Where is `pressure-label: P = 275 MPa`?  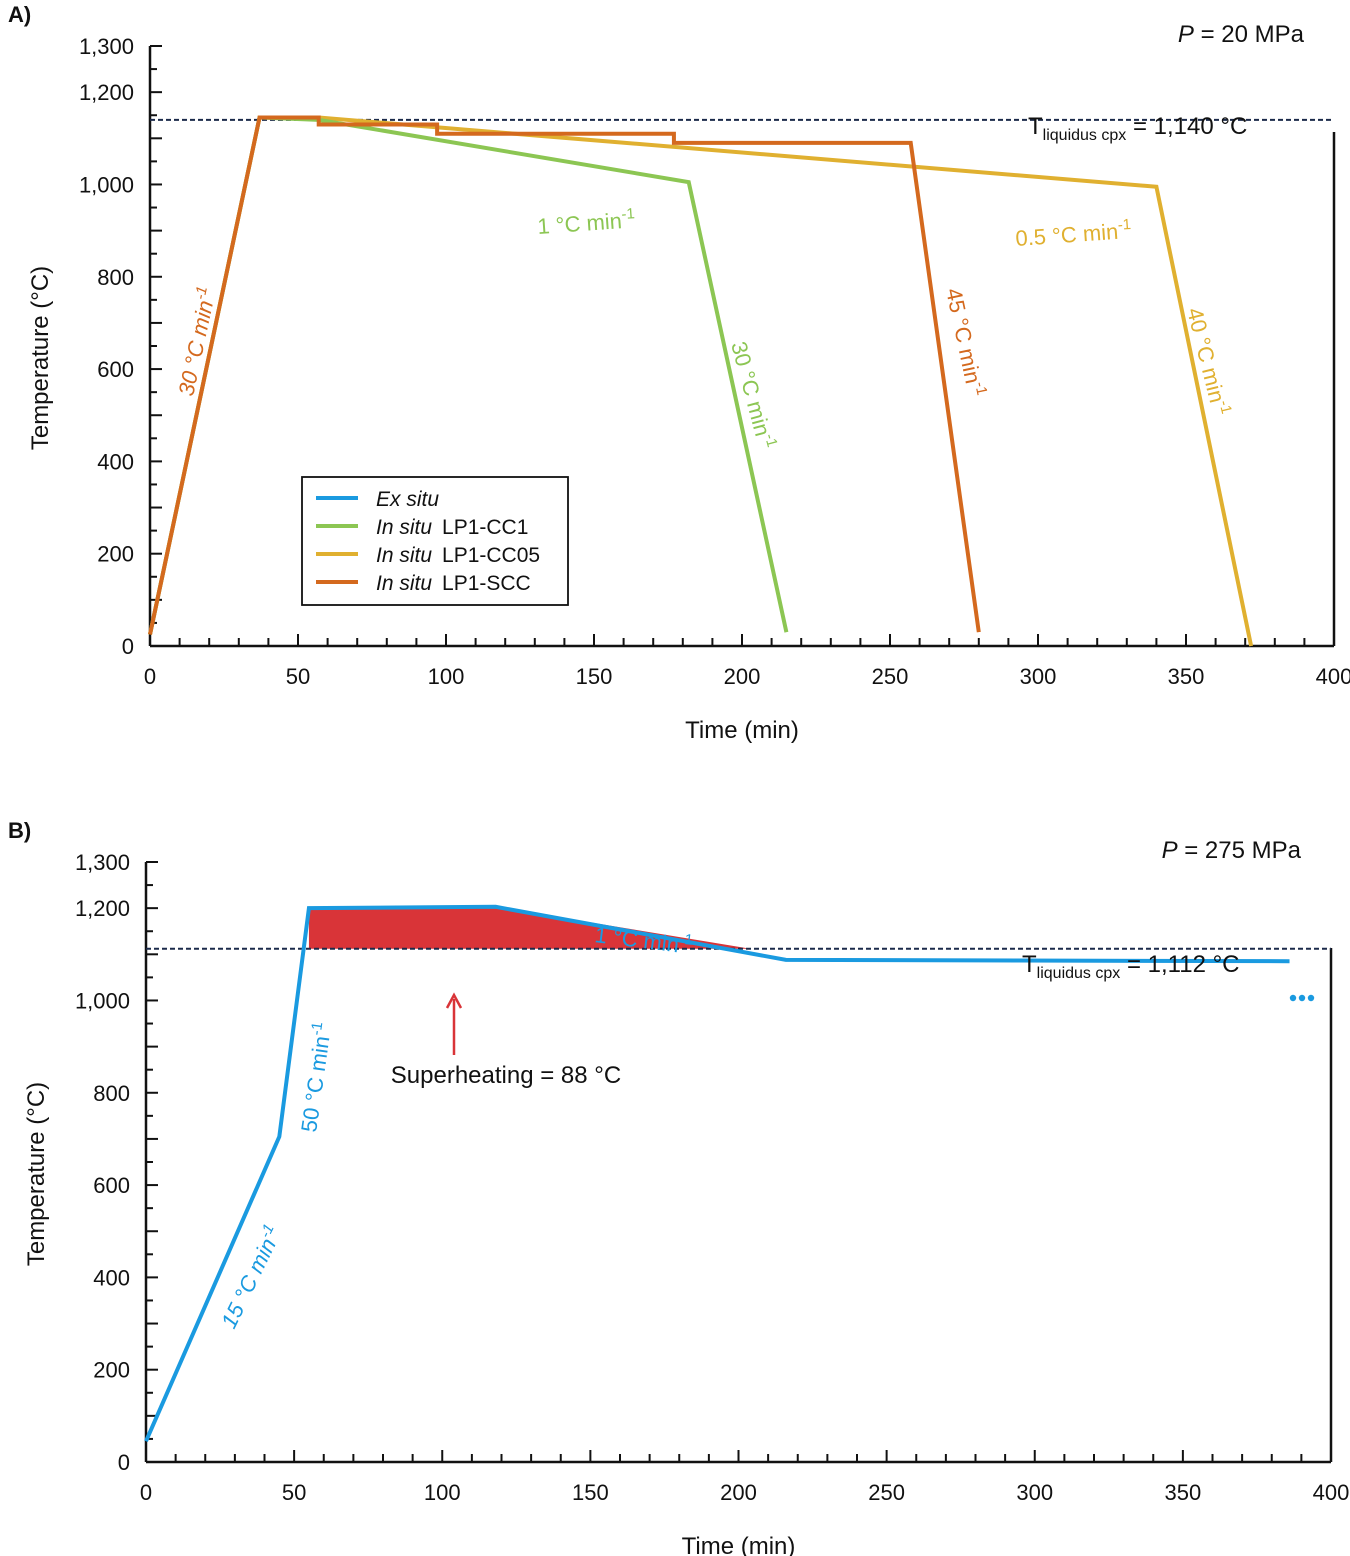 pressure-label: P = 275 MPa is located at coordinates (1232, 850).